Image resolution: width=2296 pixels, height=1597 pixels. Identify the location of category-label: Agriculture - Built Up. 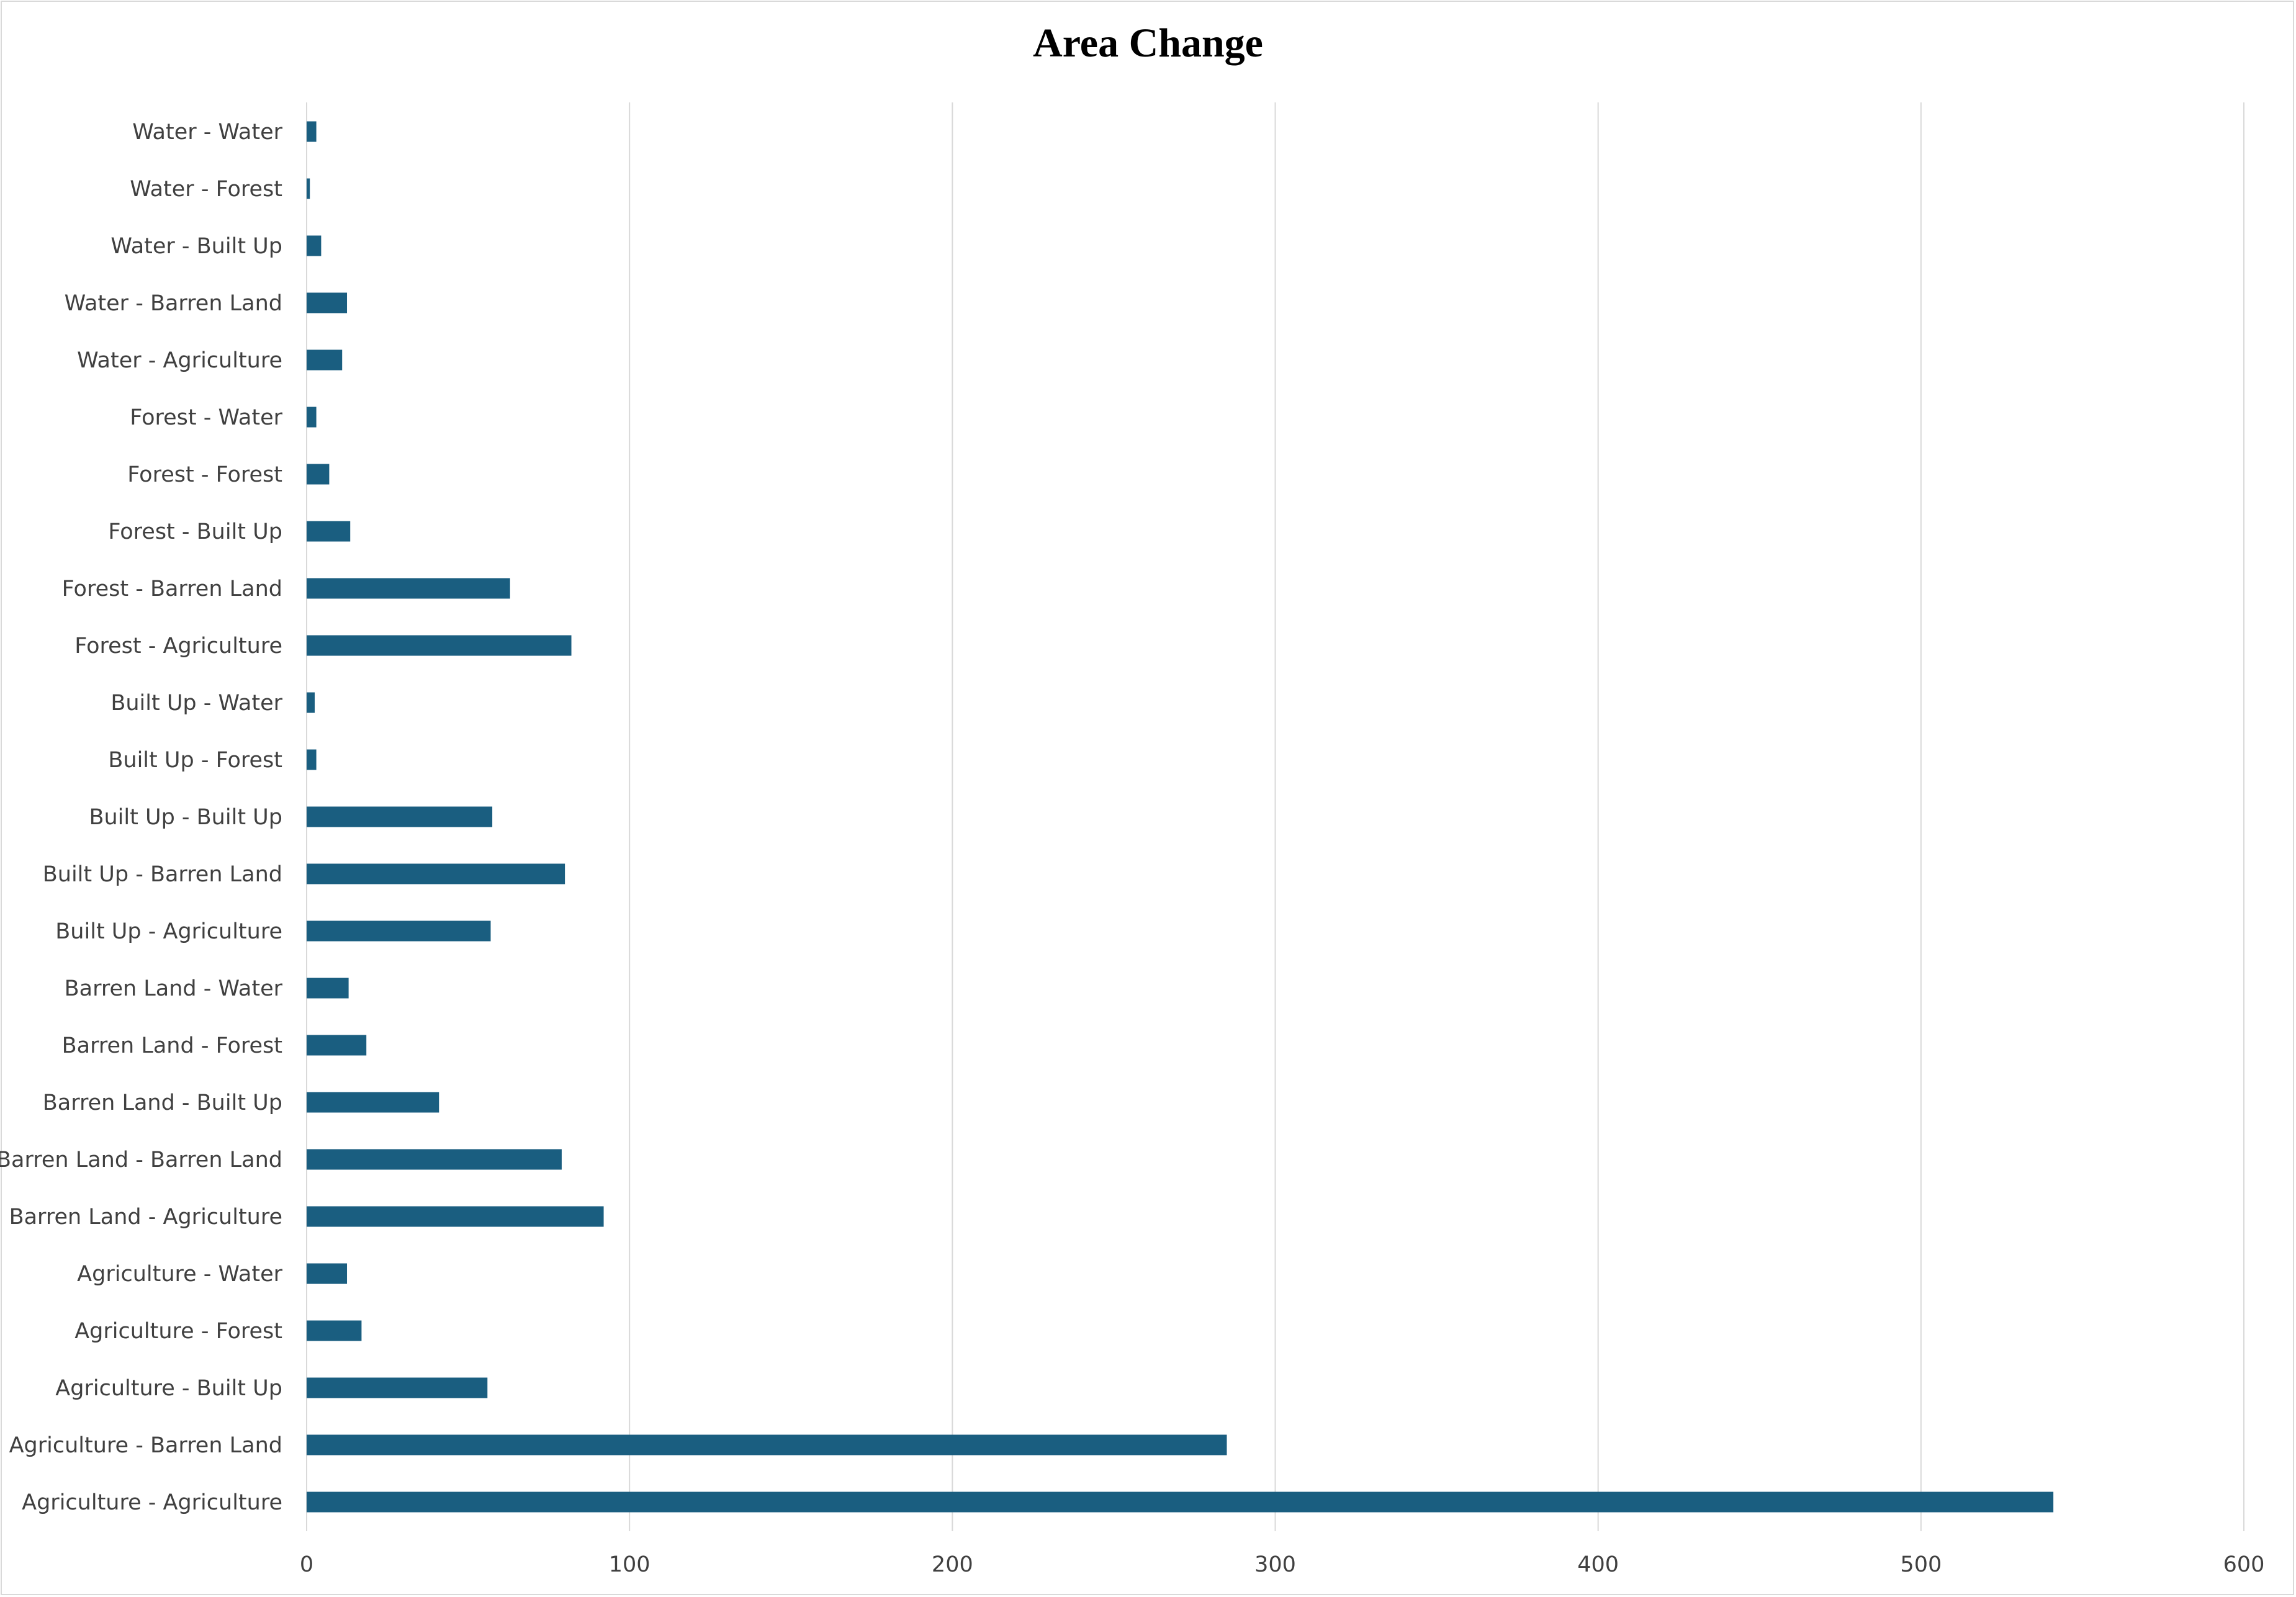
(168, 1388).